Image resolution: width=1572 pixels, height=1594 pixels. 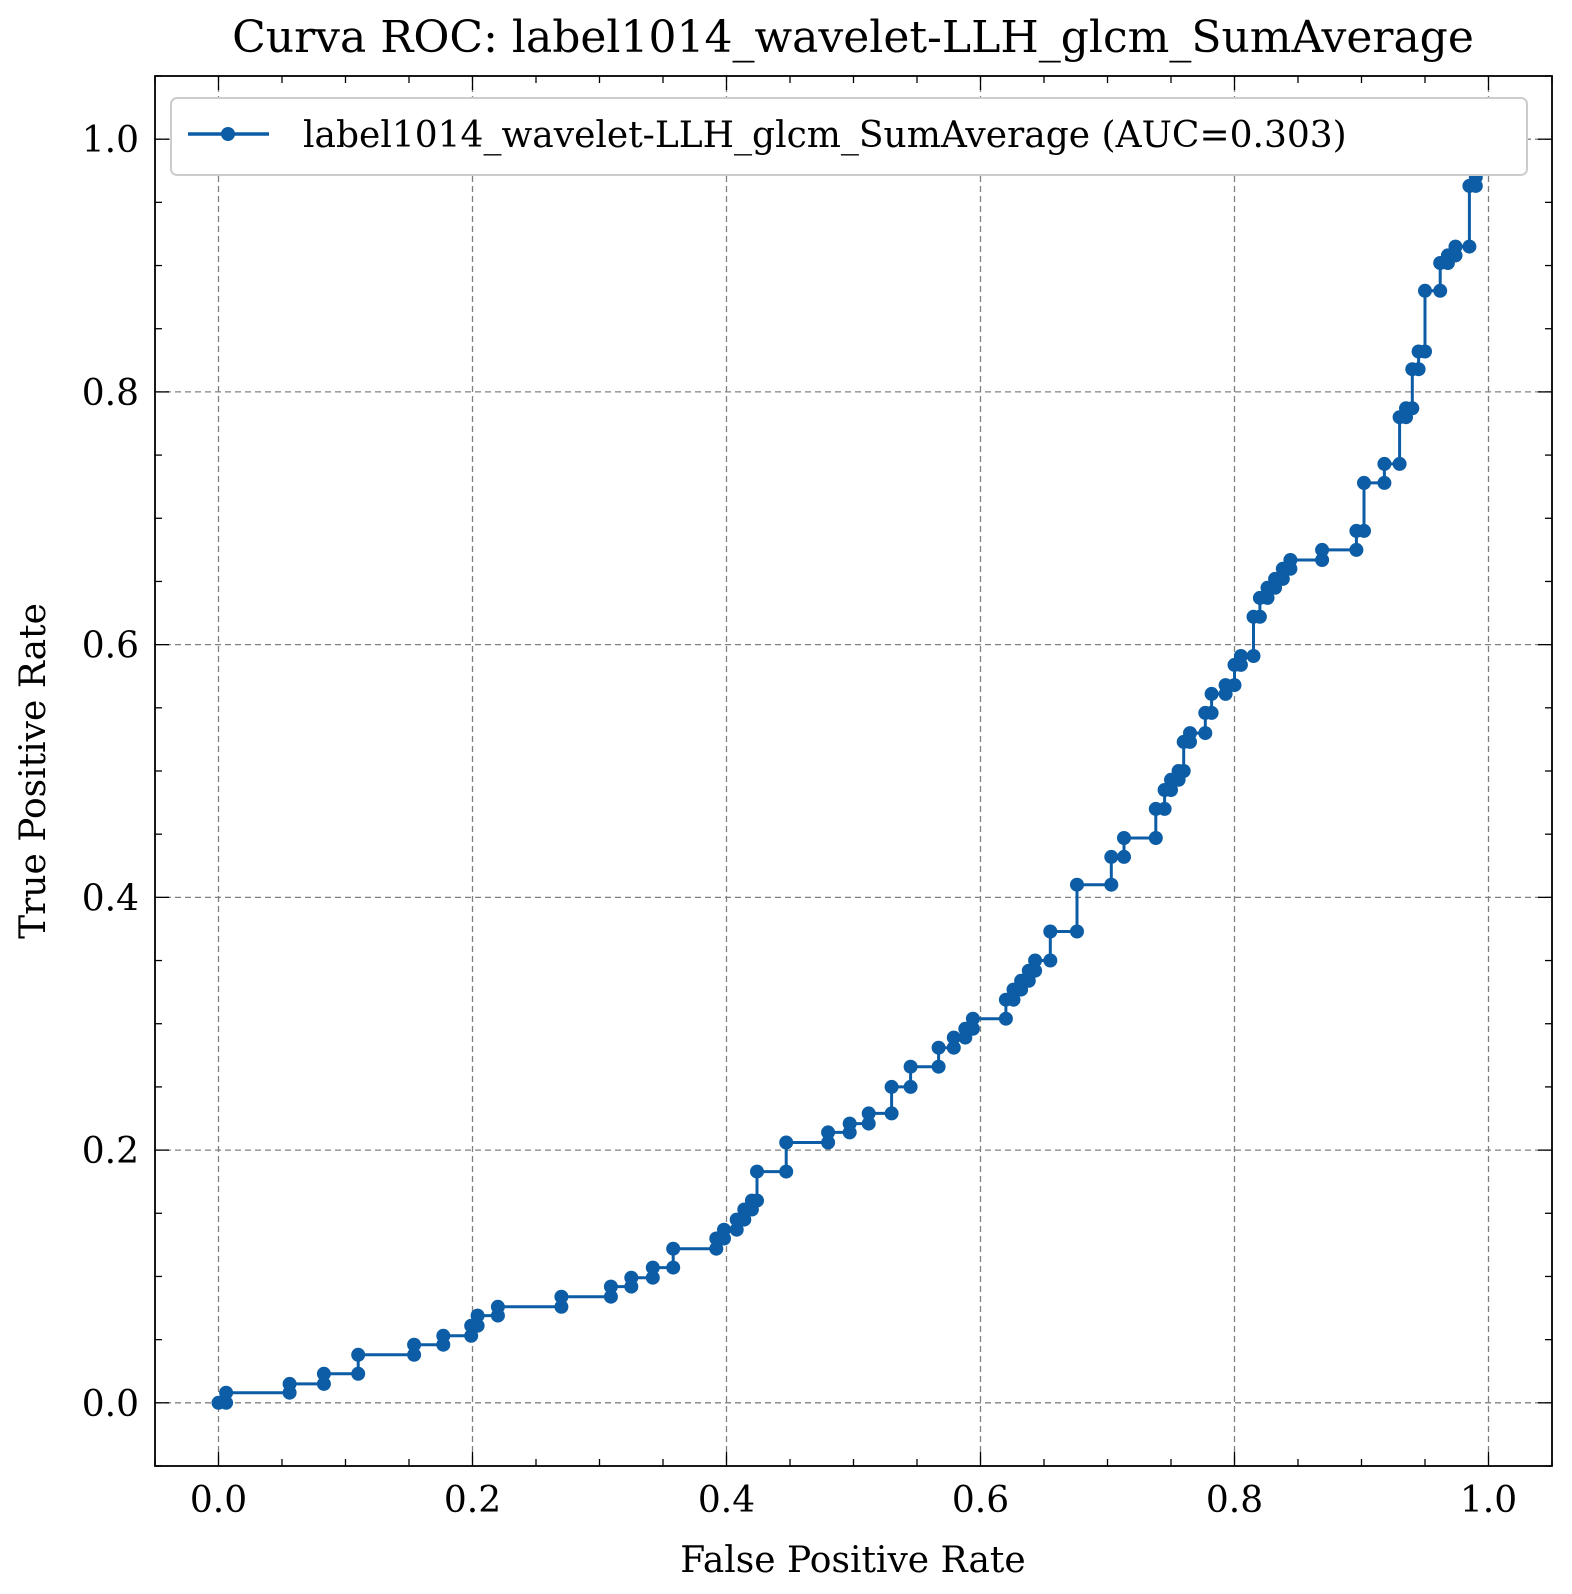 What do you see at coordinates (33, 771) in the screenshot?
I see `y-axis-label: True Positive Rate` at bounding box center [33, 771].